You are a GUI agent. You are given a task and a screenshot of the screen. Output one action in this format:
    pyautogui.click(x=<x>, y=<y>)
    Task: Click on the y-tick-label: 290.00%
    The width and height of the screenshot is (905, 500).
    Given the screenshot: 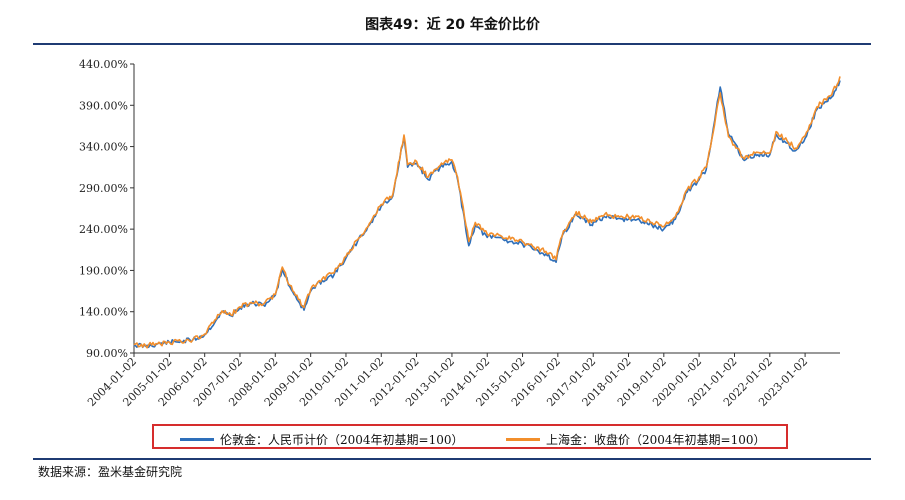 What is the action you would take?
    pyautogui.click(x=103, y=188)
    